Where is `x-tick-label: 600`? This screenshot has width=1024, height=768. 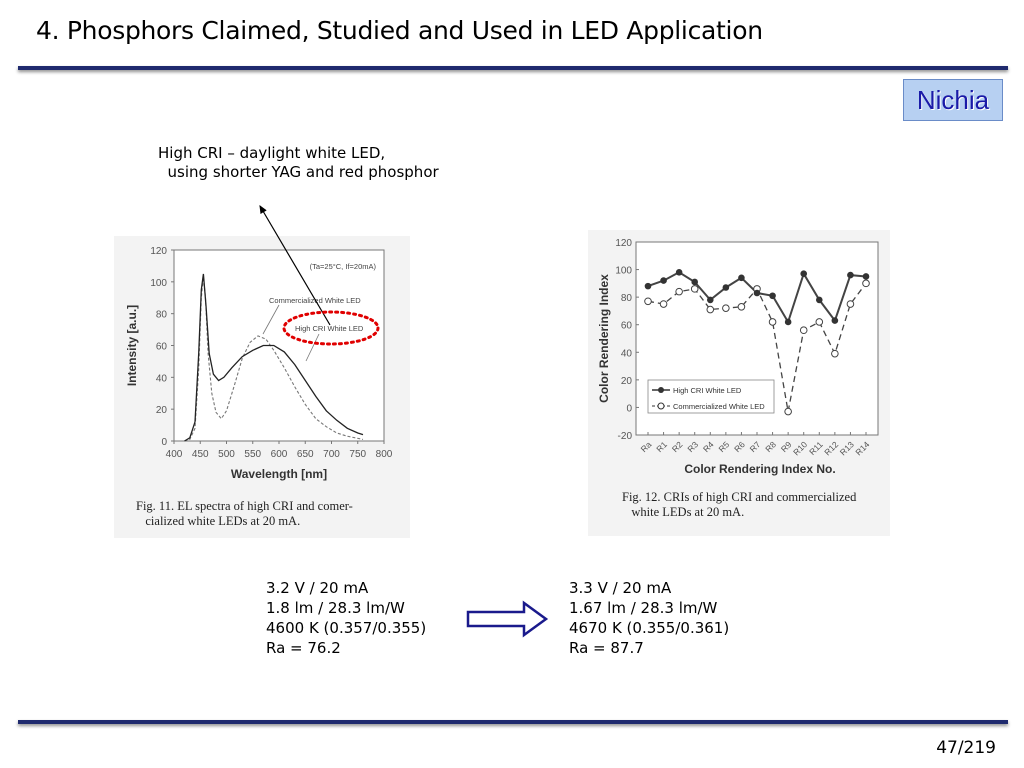 x-tick-label: 600 is located at coordinates (279, 454).